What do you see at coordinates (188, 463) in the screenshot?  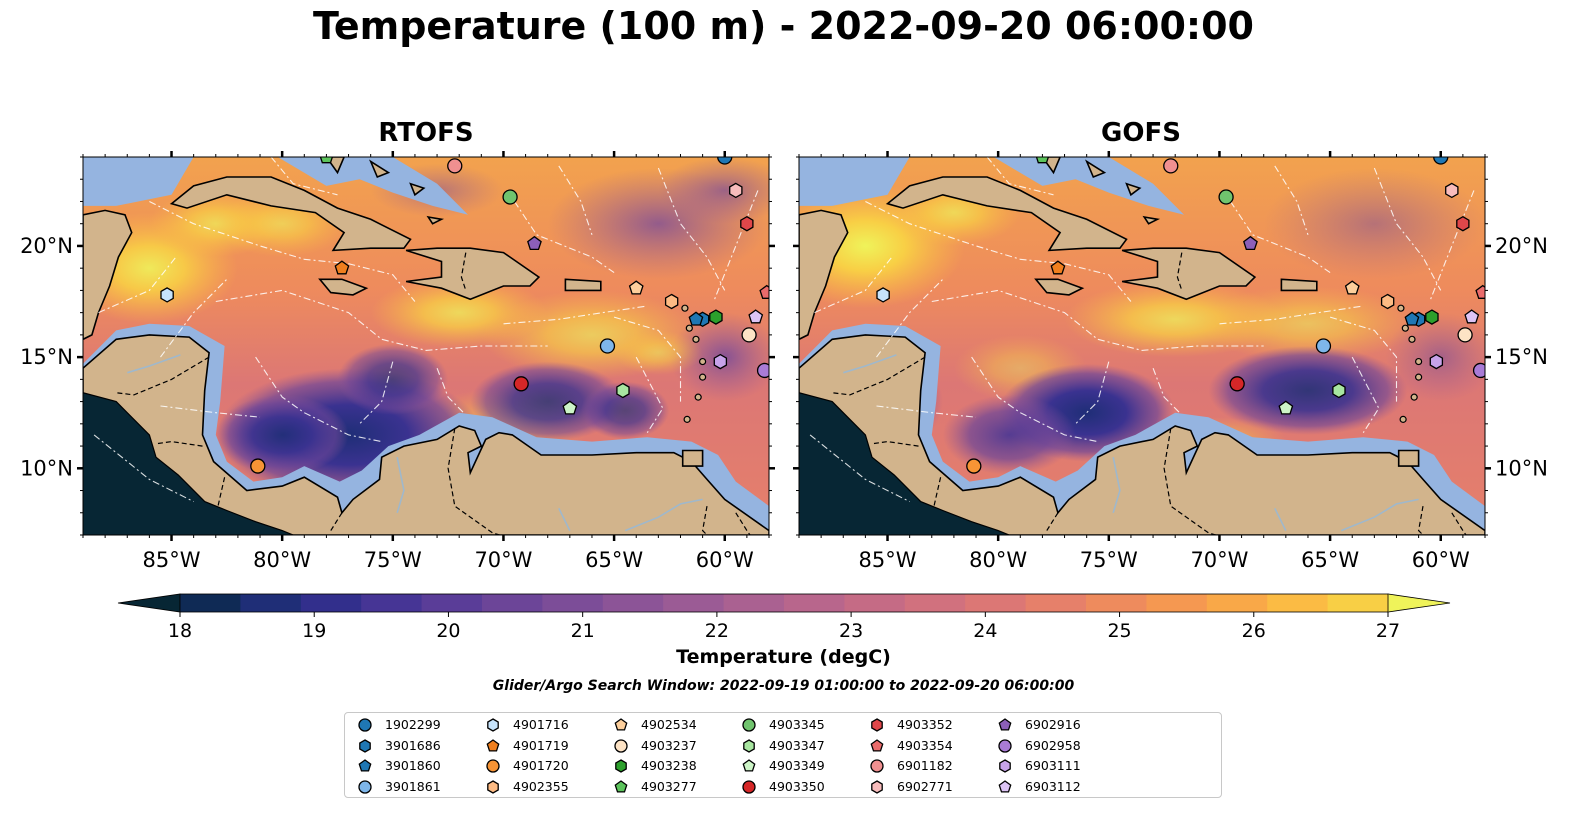 I see `pacific-ocean` at bounding box center [188, 463].